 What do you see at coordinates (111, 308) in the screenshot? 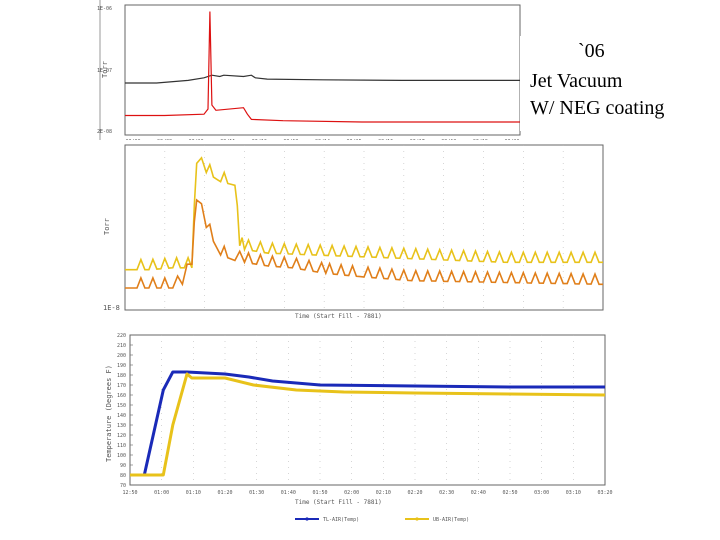
I see `middle-chart-ytick: 1E-8` at bounding box center [111, 308].